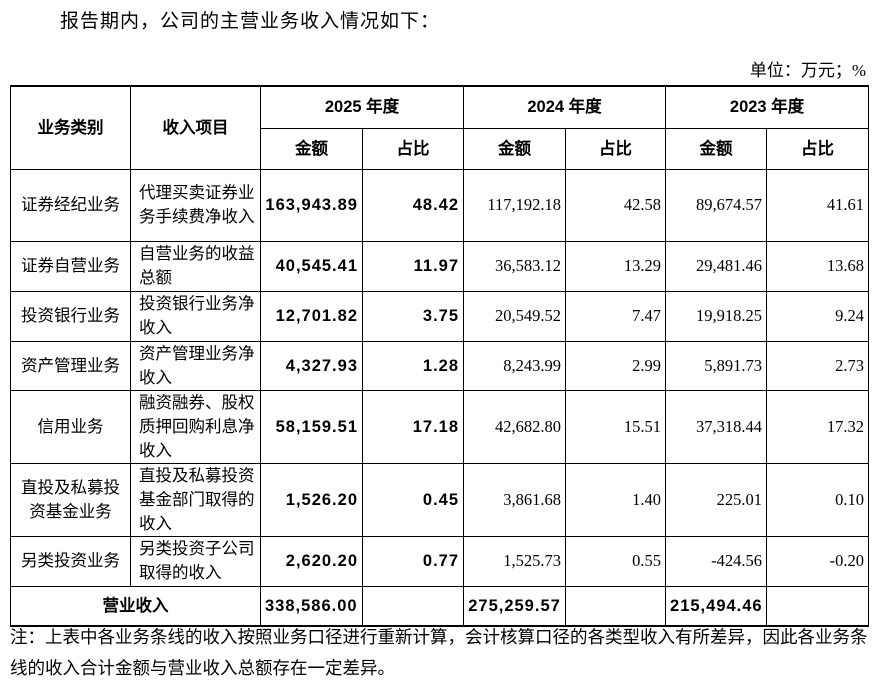 The image size is (882, 688). What do you see at coordinates (70, 127) in the screenshot?
I see `header-cell: 业务类别` at bounding box center [70, 127].